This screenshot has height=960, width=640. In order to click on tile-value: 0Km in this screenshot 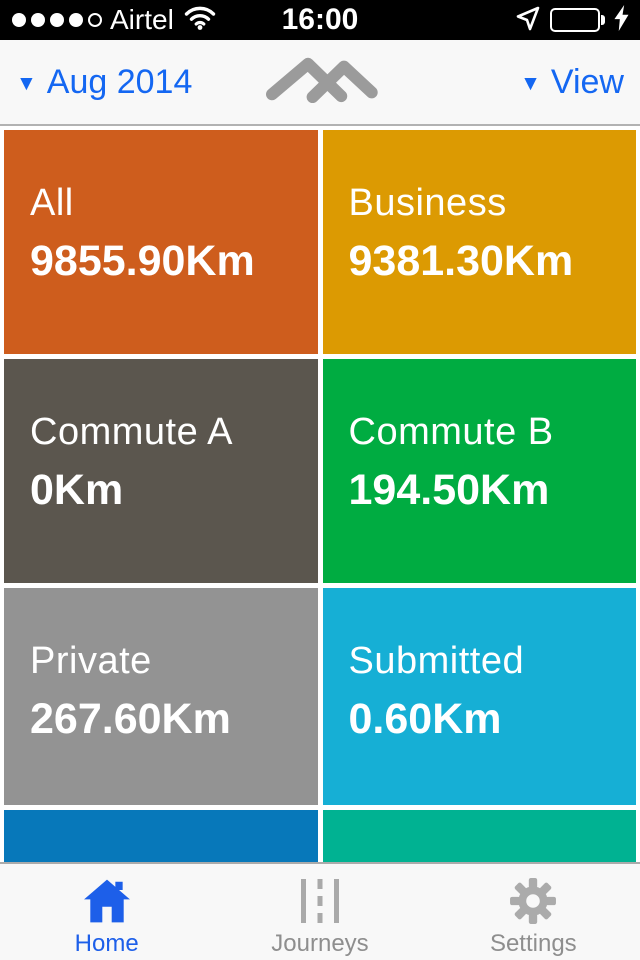, I will do `click(77, 490)`.